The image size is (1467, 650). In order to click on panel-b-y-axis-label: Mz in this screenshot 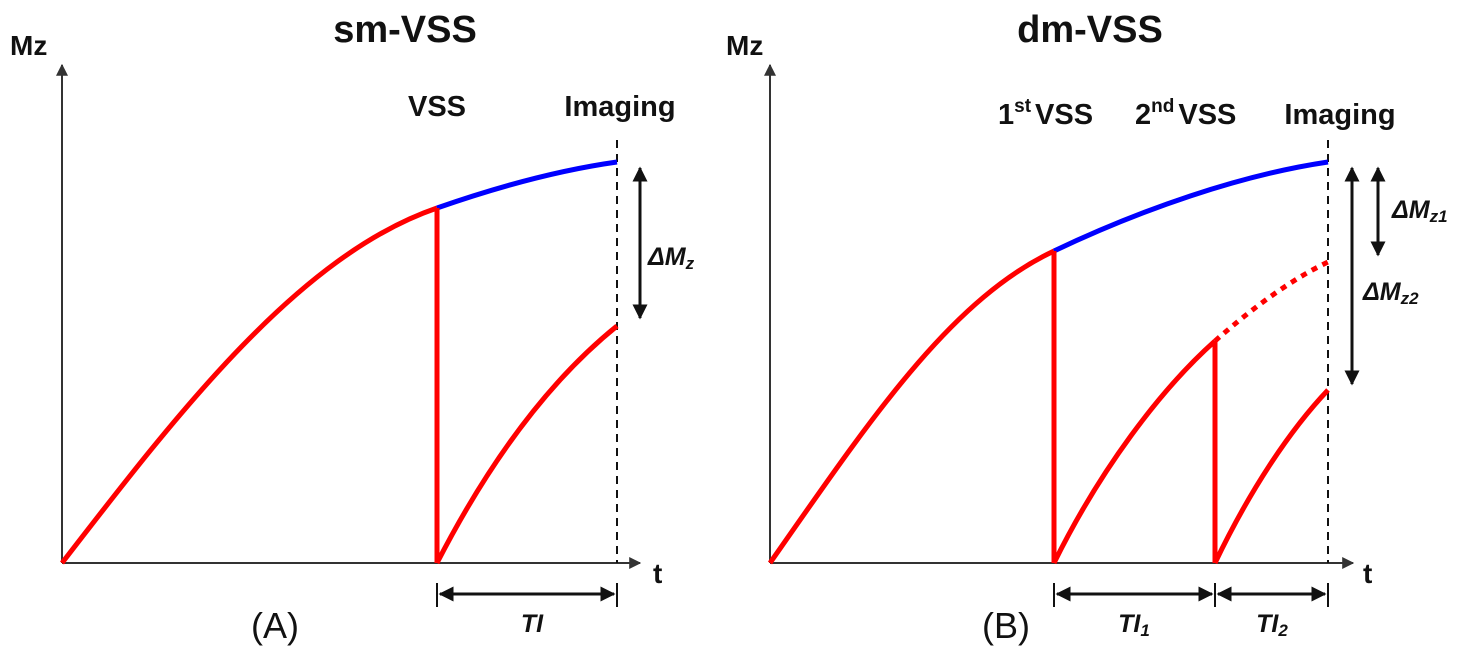, I will do `click(744, 45)`.